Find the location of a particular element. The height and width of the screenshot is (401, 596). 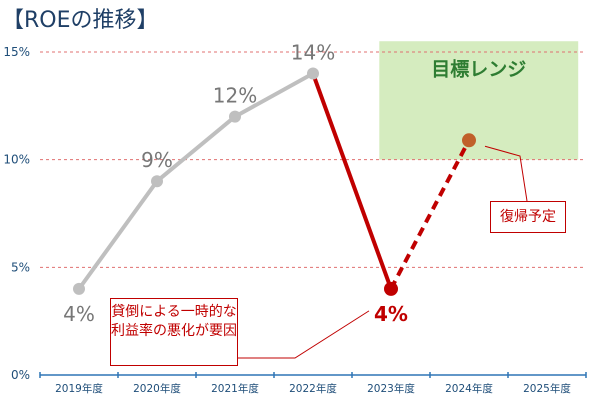

x-tick-label: 2023年度 is located at coordinates (391, 388).